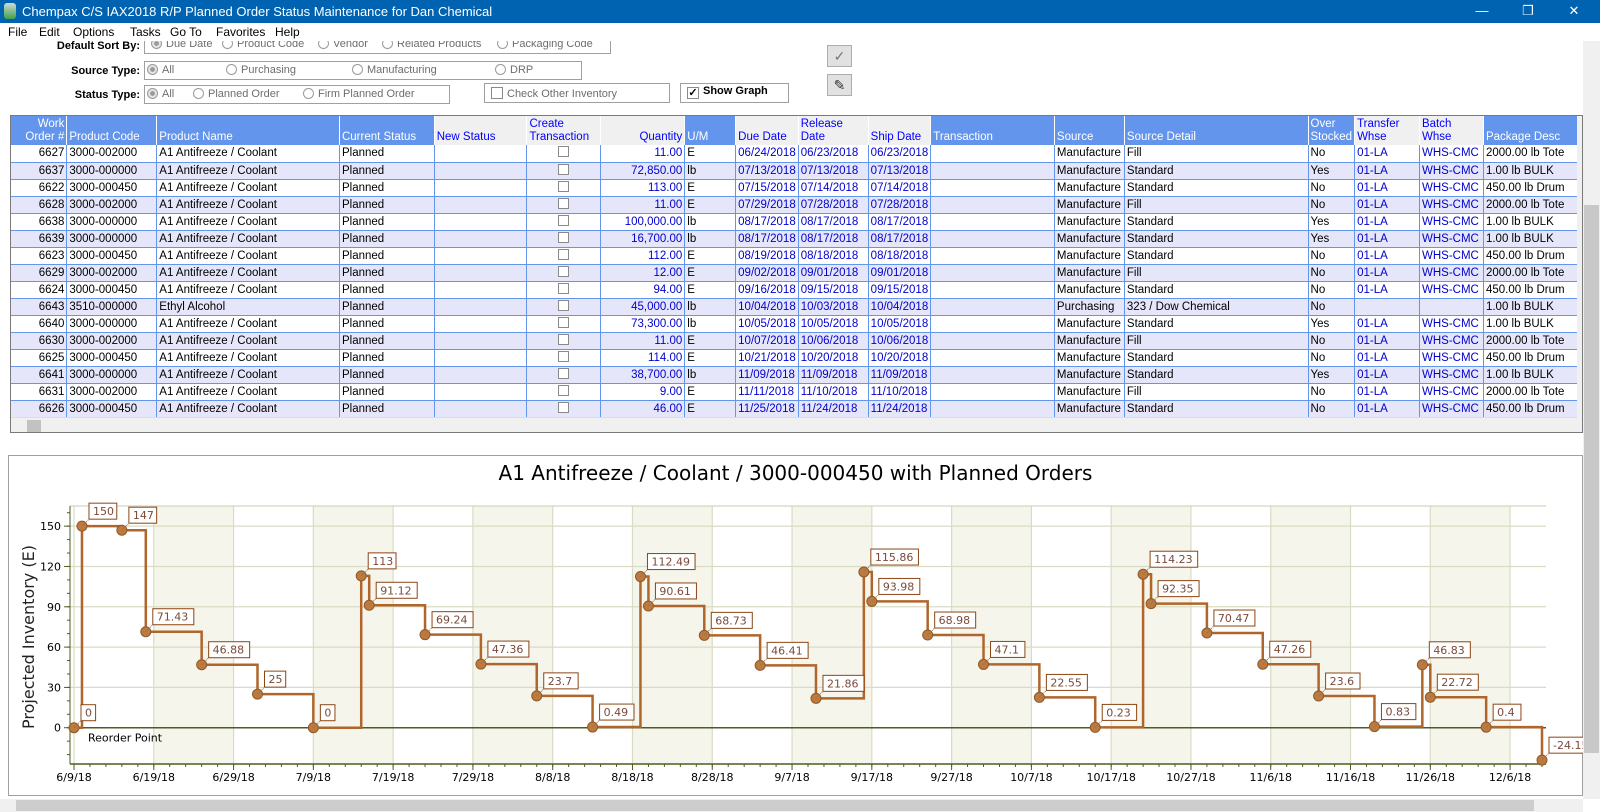 This screenshot has width=1600, height=812. I want to click on menu-options: Options, so click(94, 32).